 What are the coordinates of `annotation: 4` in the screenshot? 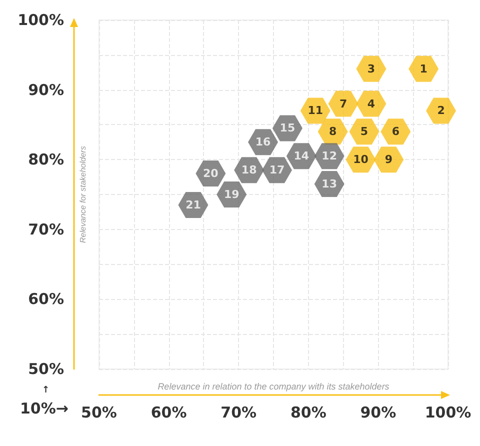 It's located at (371, 103).